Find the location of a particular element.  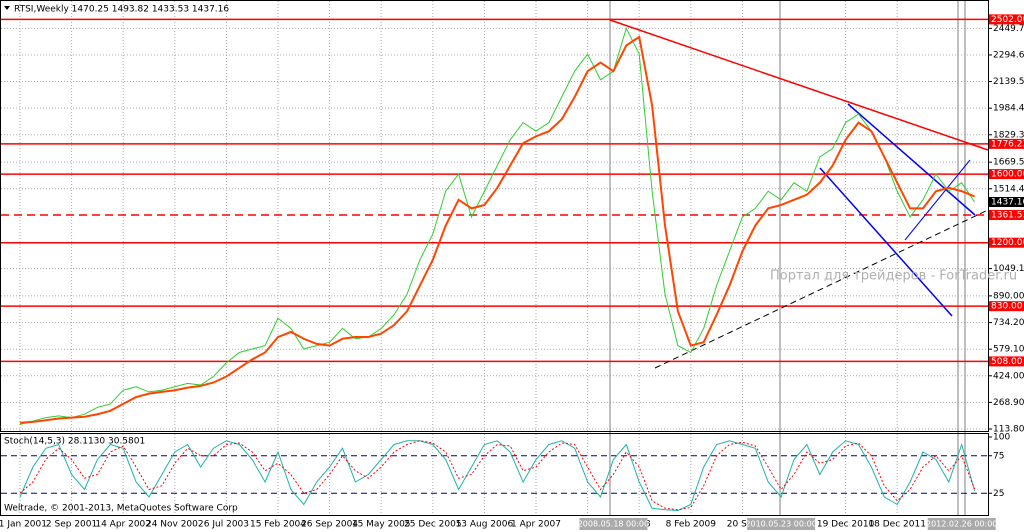

level-label: 1200.00 is located at coordinates (1007, 243).